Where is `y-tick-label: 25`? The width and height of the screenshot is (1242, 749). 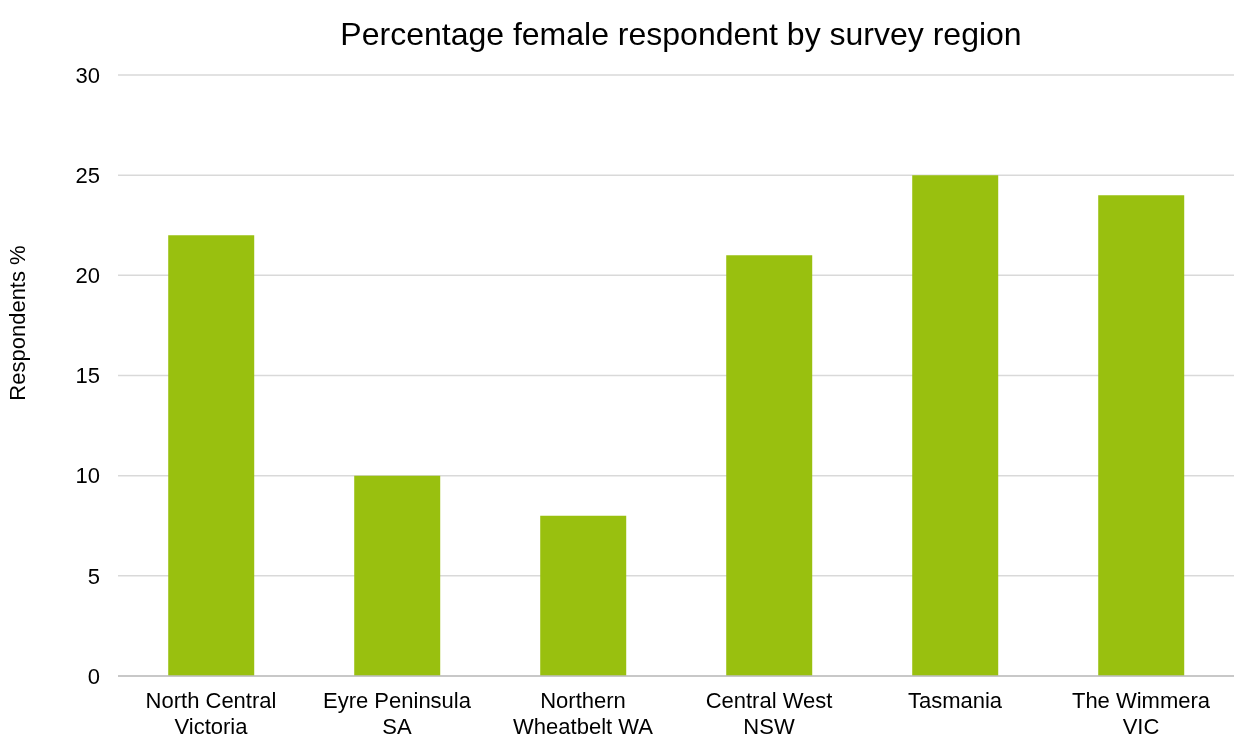 y-tick-label: 25 is located at coordinates (87, 175).